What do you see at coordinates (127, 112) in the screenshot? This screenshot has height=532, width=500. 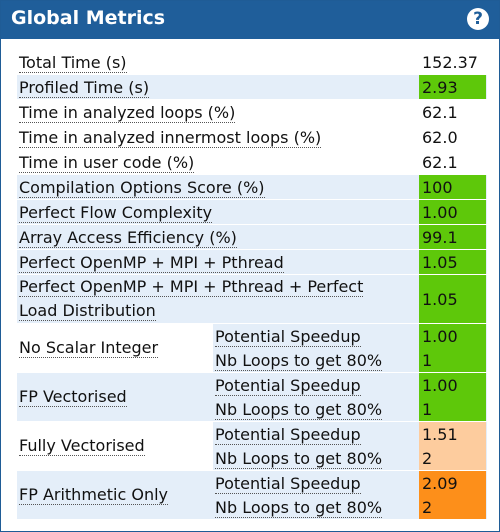 I see `metric-label: Time in analyzed loops (%)` at bounding box center [127, 112].